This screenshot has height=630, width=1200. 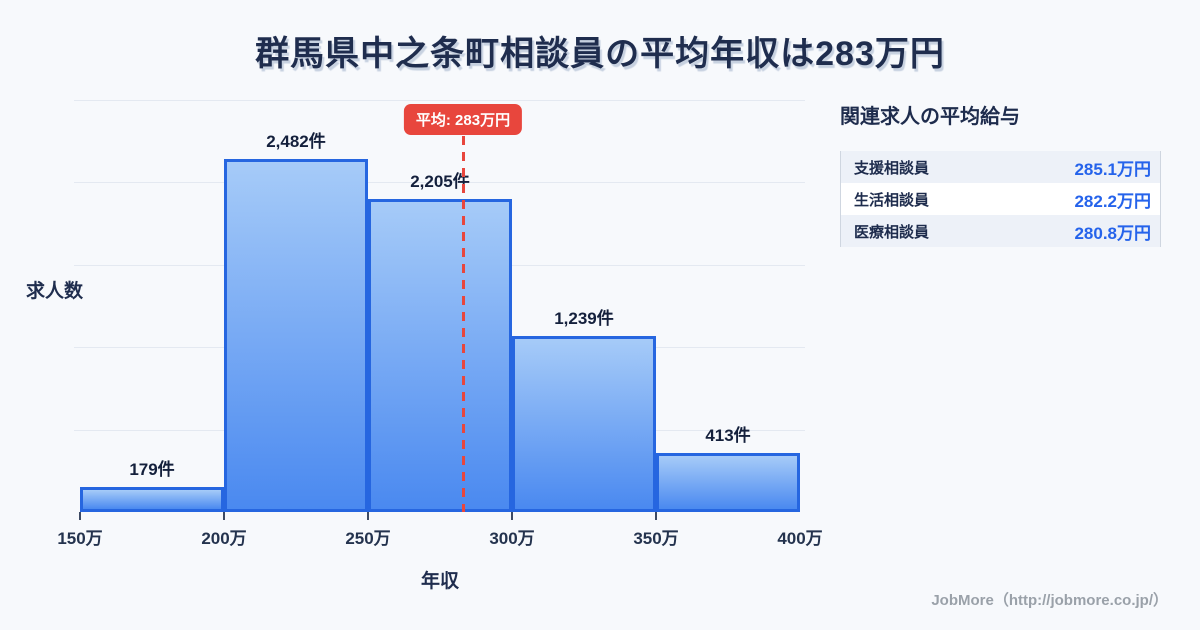 I want to click on job-label: 支援相談員, so click(x=892, y=168).